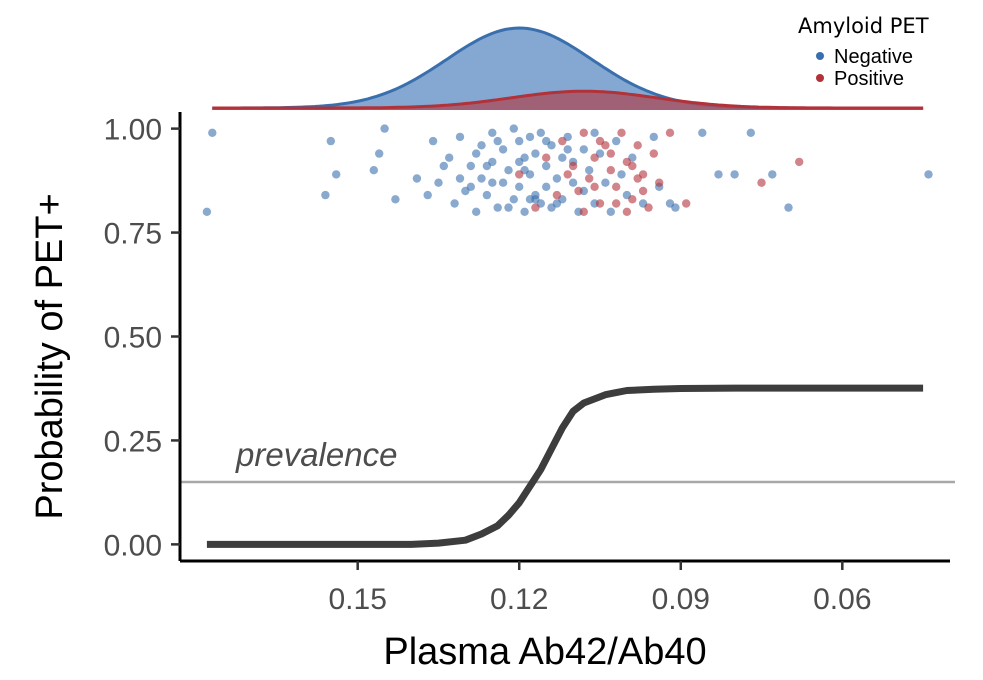 Image resolution: width=983 pixels, height=680 pixels. I want to click on density-layer, so click(568, 68).